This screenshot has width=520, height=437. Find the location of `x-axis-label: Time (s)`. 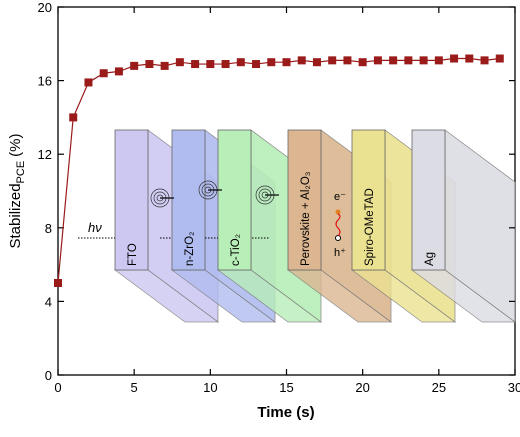

x-axis-label: Time (s) is located at coordinates (285, 412).